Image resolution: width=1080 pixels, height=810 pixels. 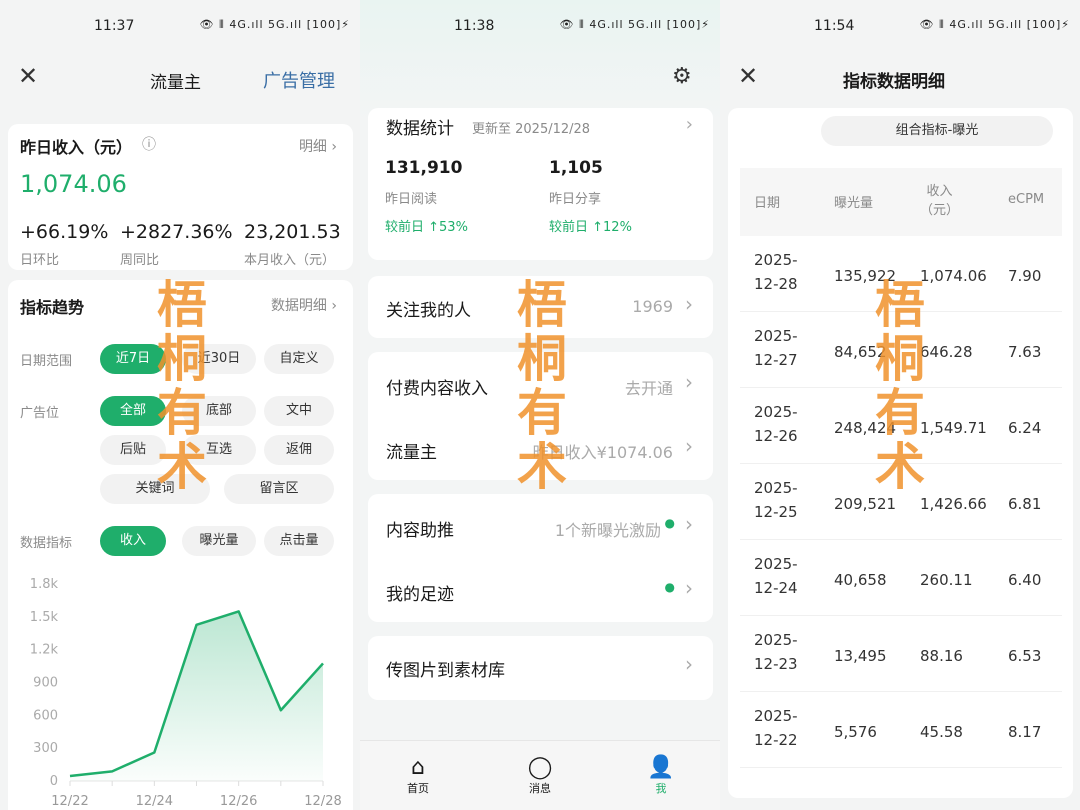 I want to click on column-header: 曝光量, so click(x=854, y=203).